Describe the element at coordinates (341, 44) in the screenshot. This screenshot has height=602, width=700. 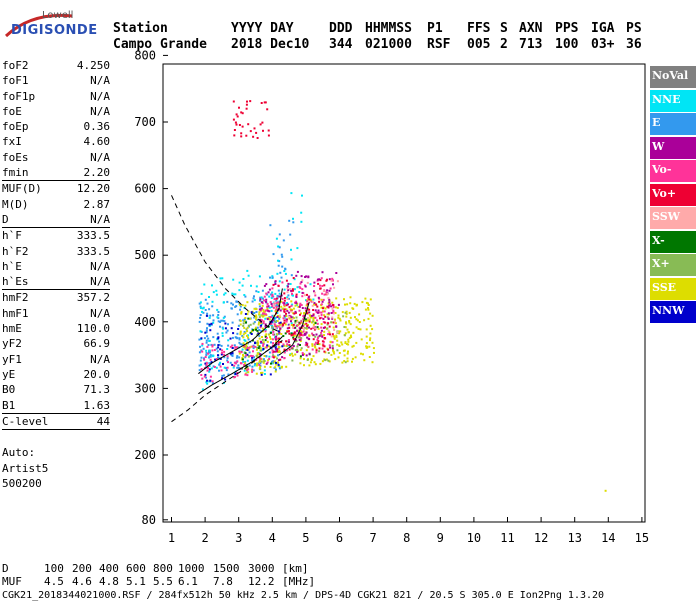
I see `header-row2-2: 344` at that location.